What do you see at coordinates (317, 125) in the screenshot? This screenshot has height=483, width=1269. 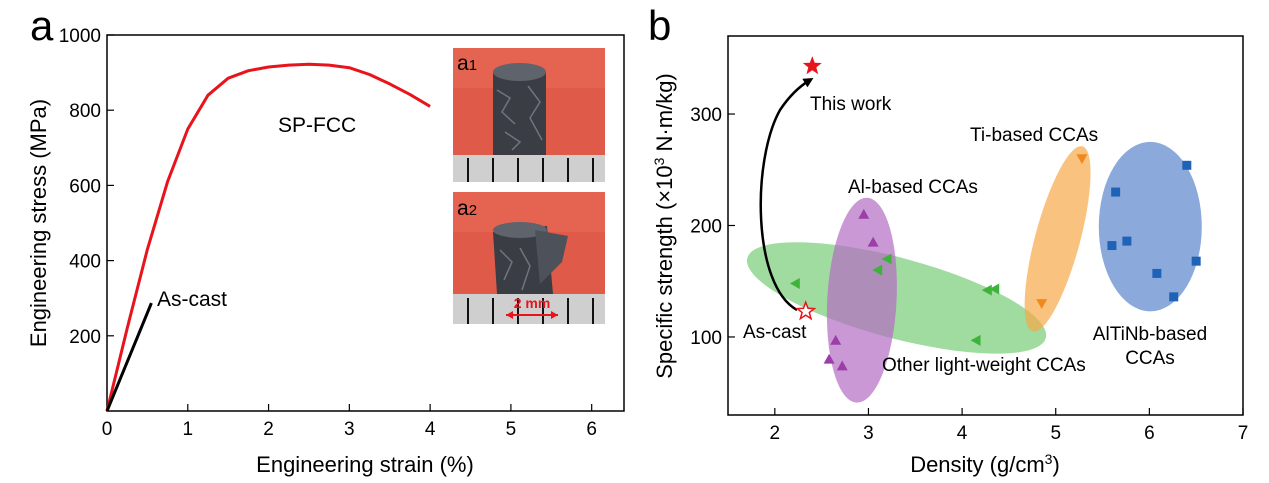 I see `sp-fcc-label: SP-FCC` at bounding box center [317, 125].